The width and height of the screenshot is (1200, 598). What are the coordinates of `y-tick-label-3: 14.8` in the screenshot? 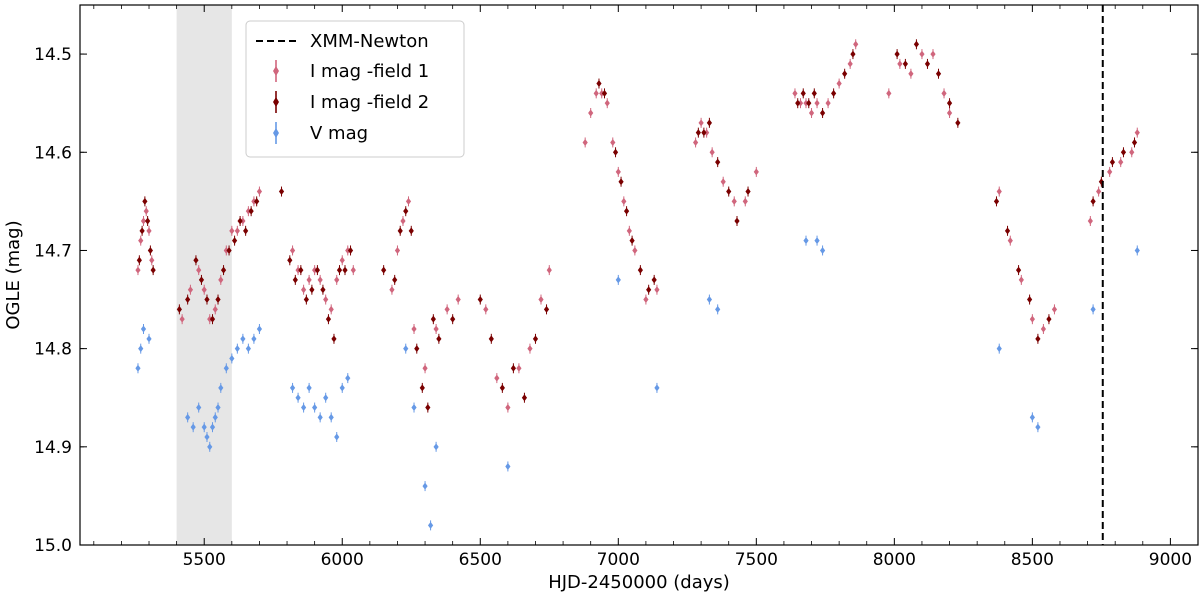 It's located at (53, 350).